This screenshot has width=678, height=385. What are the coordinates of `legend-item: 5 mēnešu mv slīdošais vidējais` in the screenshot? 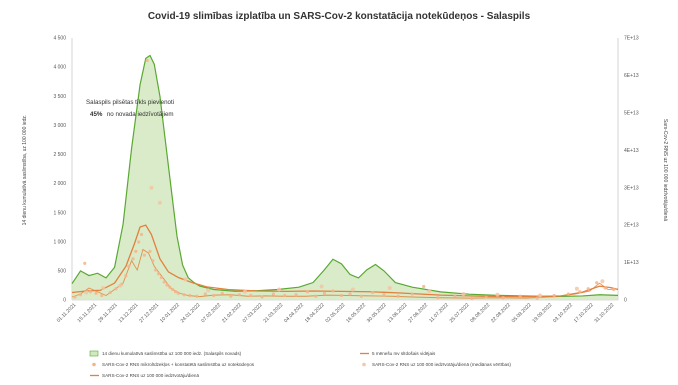 It's located at (398, 353).